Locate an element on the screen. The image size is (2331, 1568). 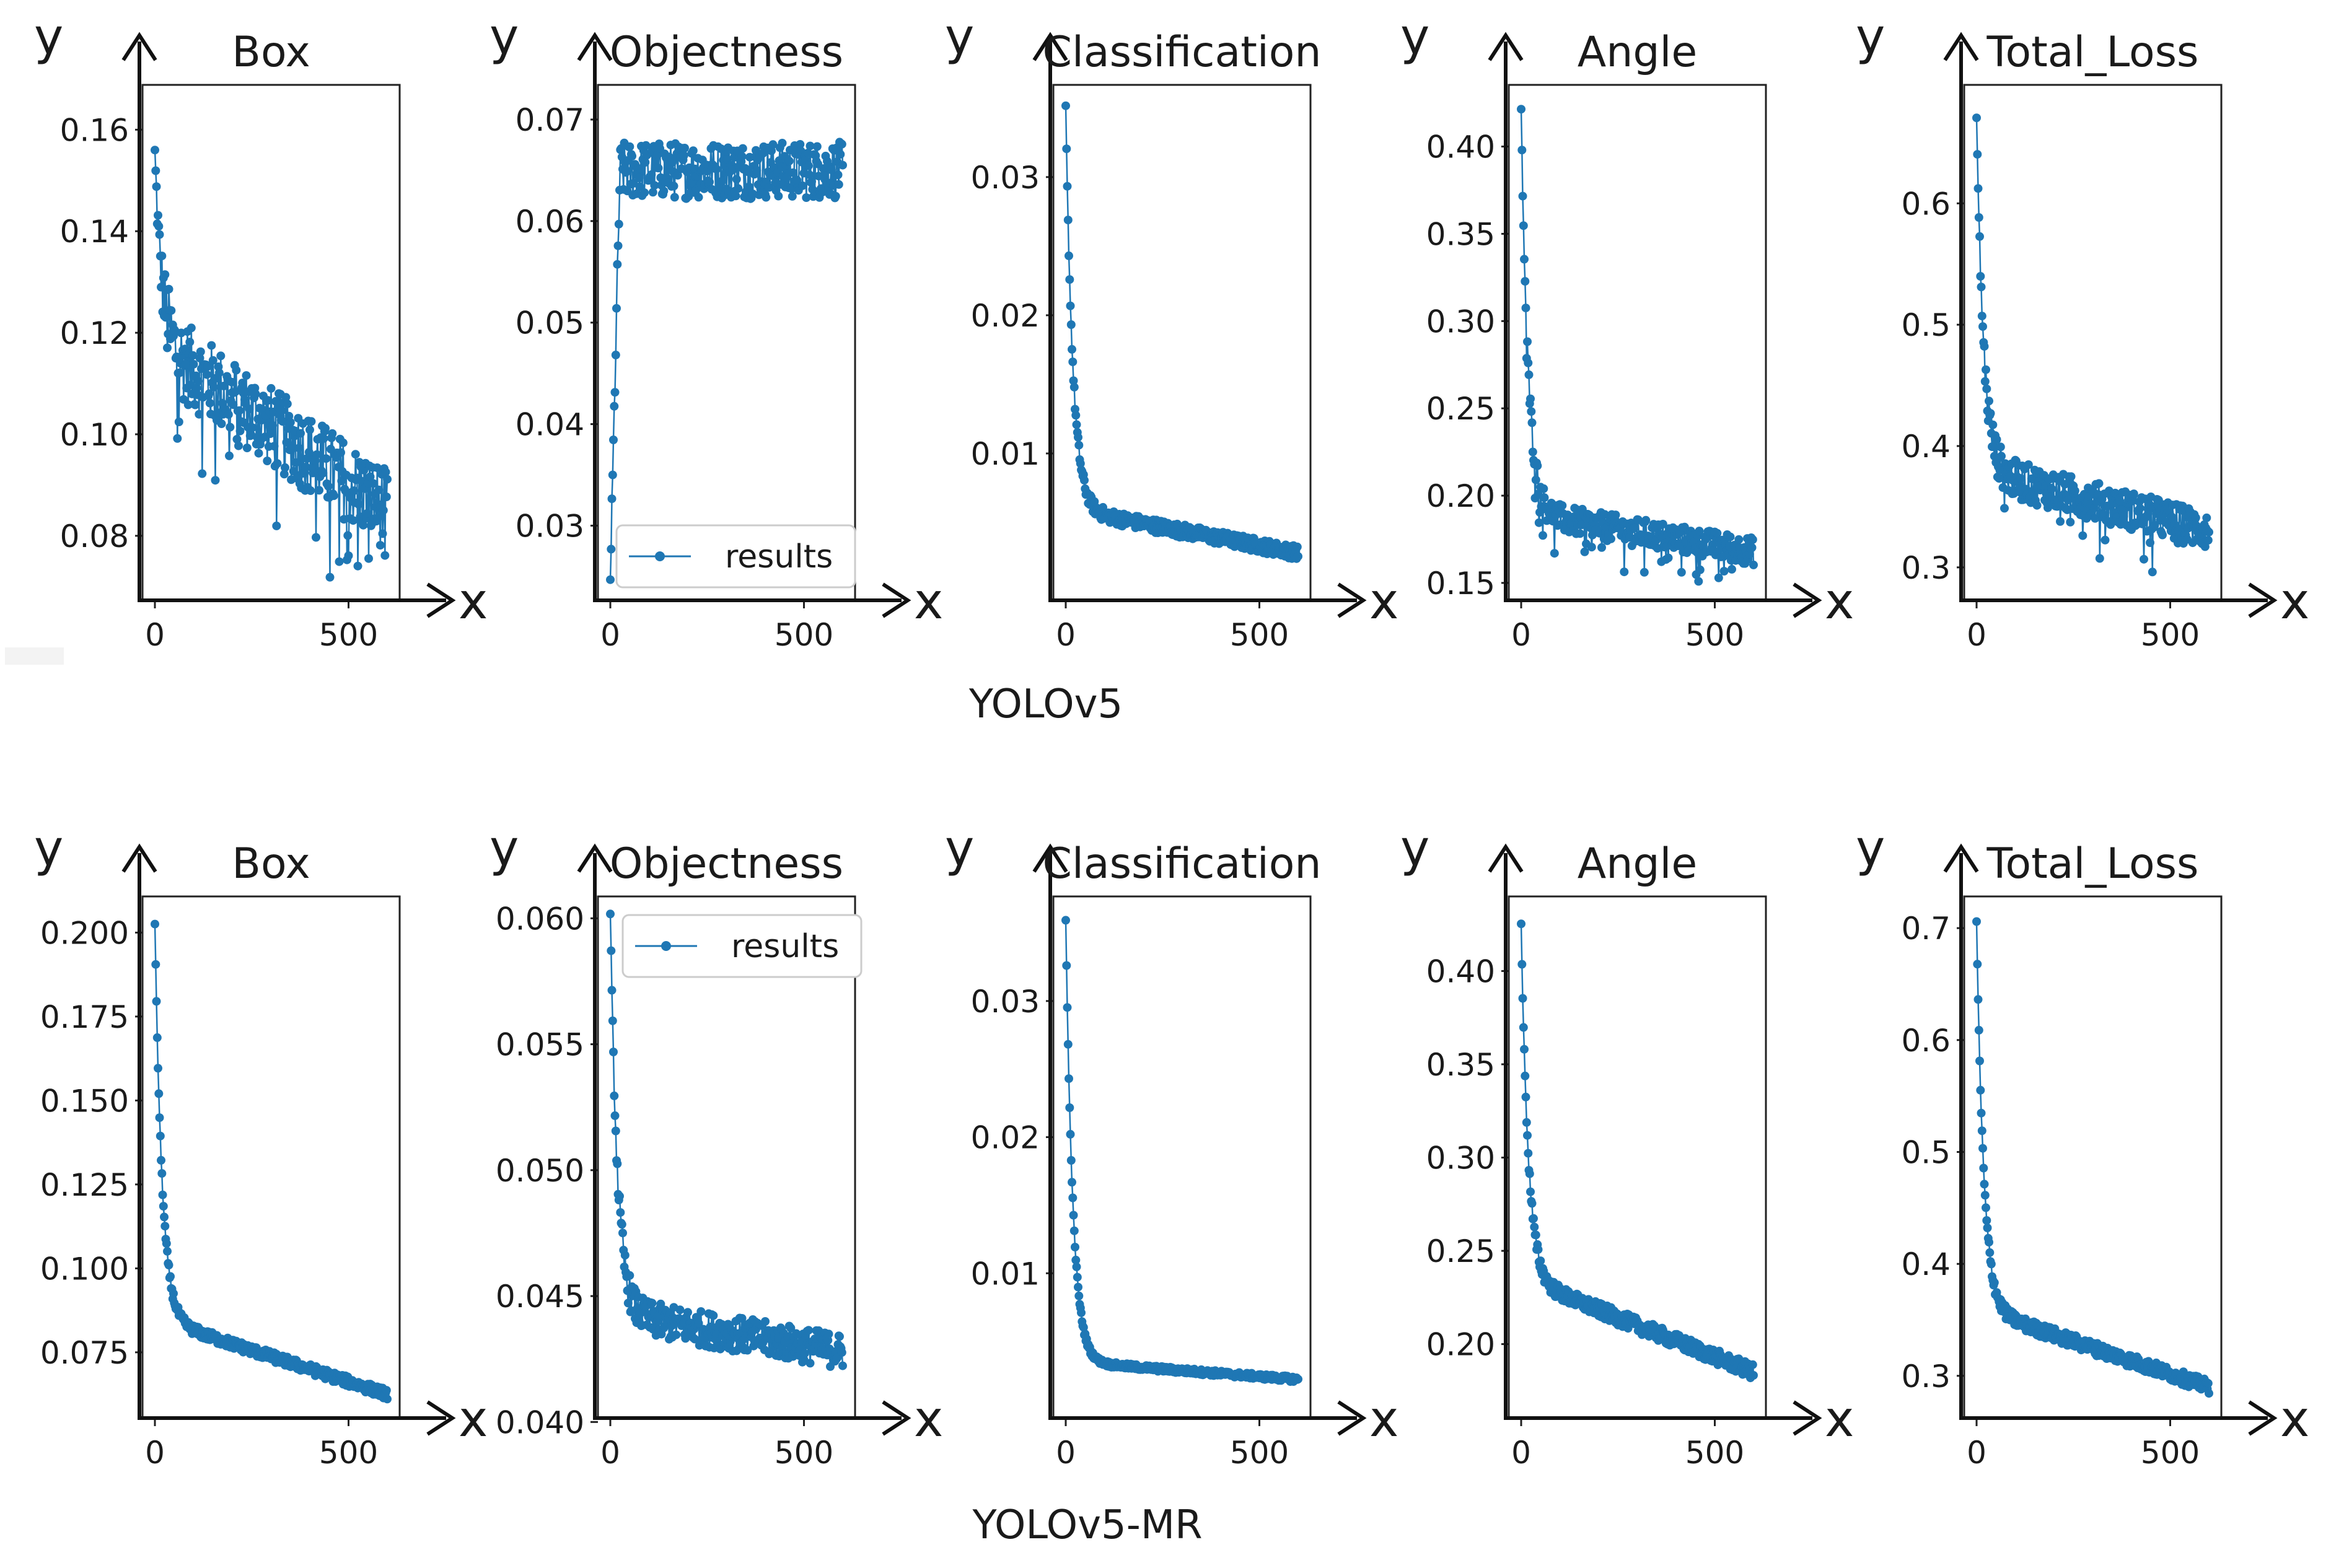
chart-yolov5-mr-angle: 0.20 0.25 0.30 0.35 0.40 0 500 x y Angle is located at coordinates (1627, 1145).